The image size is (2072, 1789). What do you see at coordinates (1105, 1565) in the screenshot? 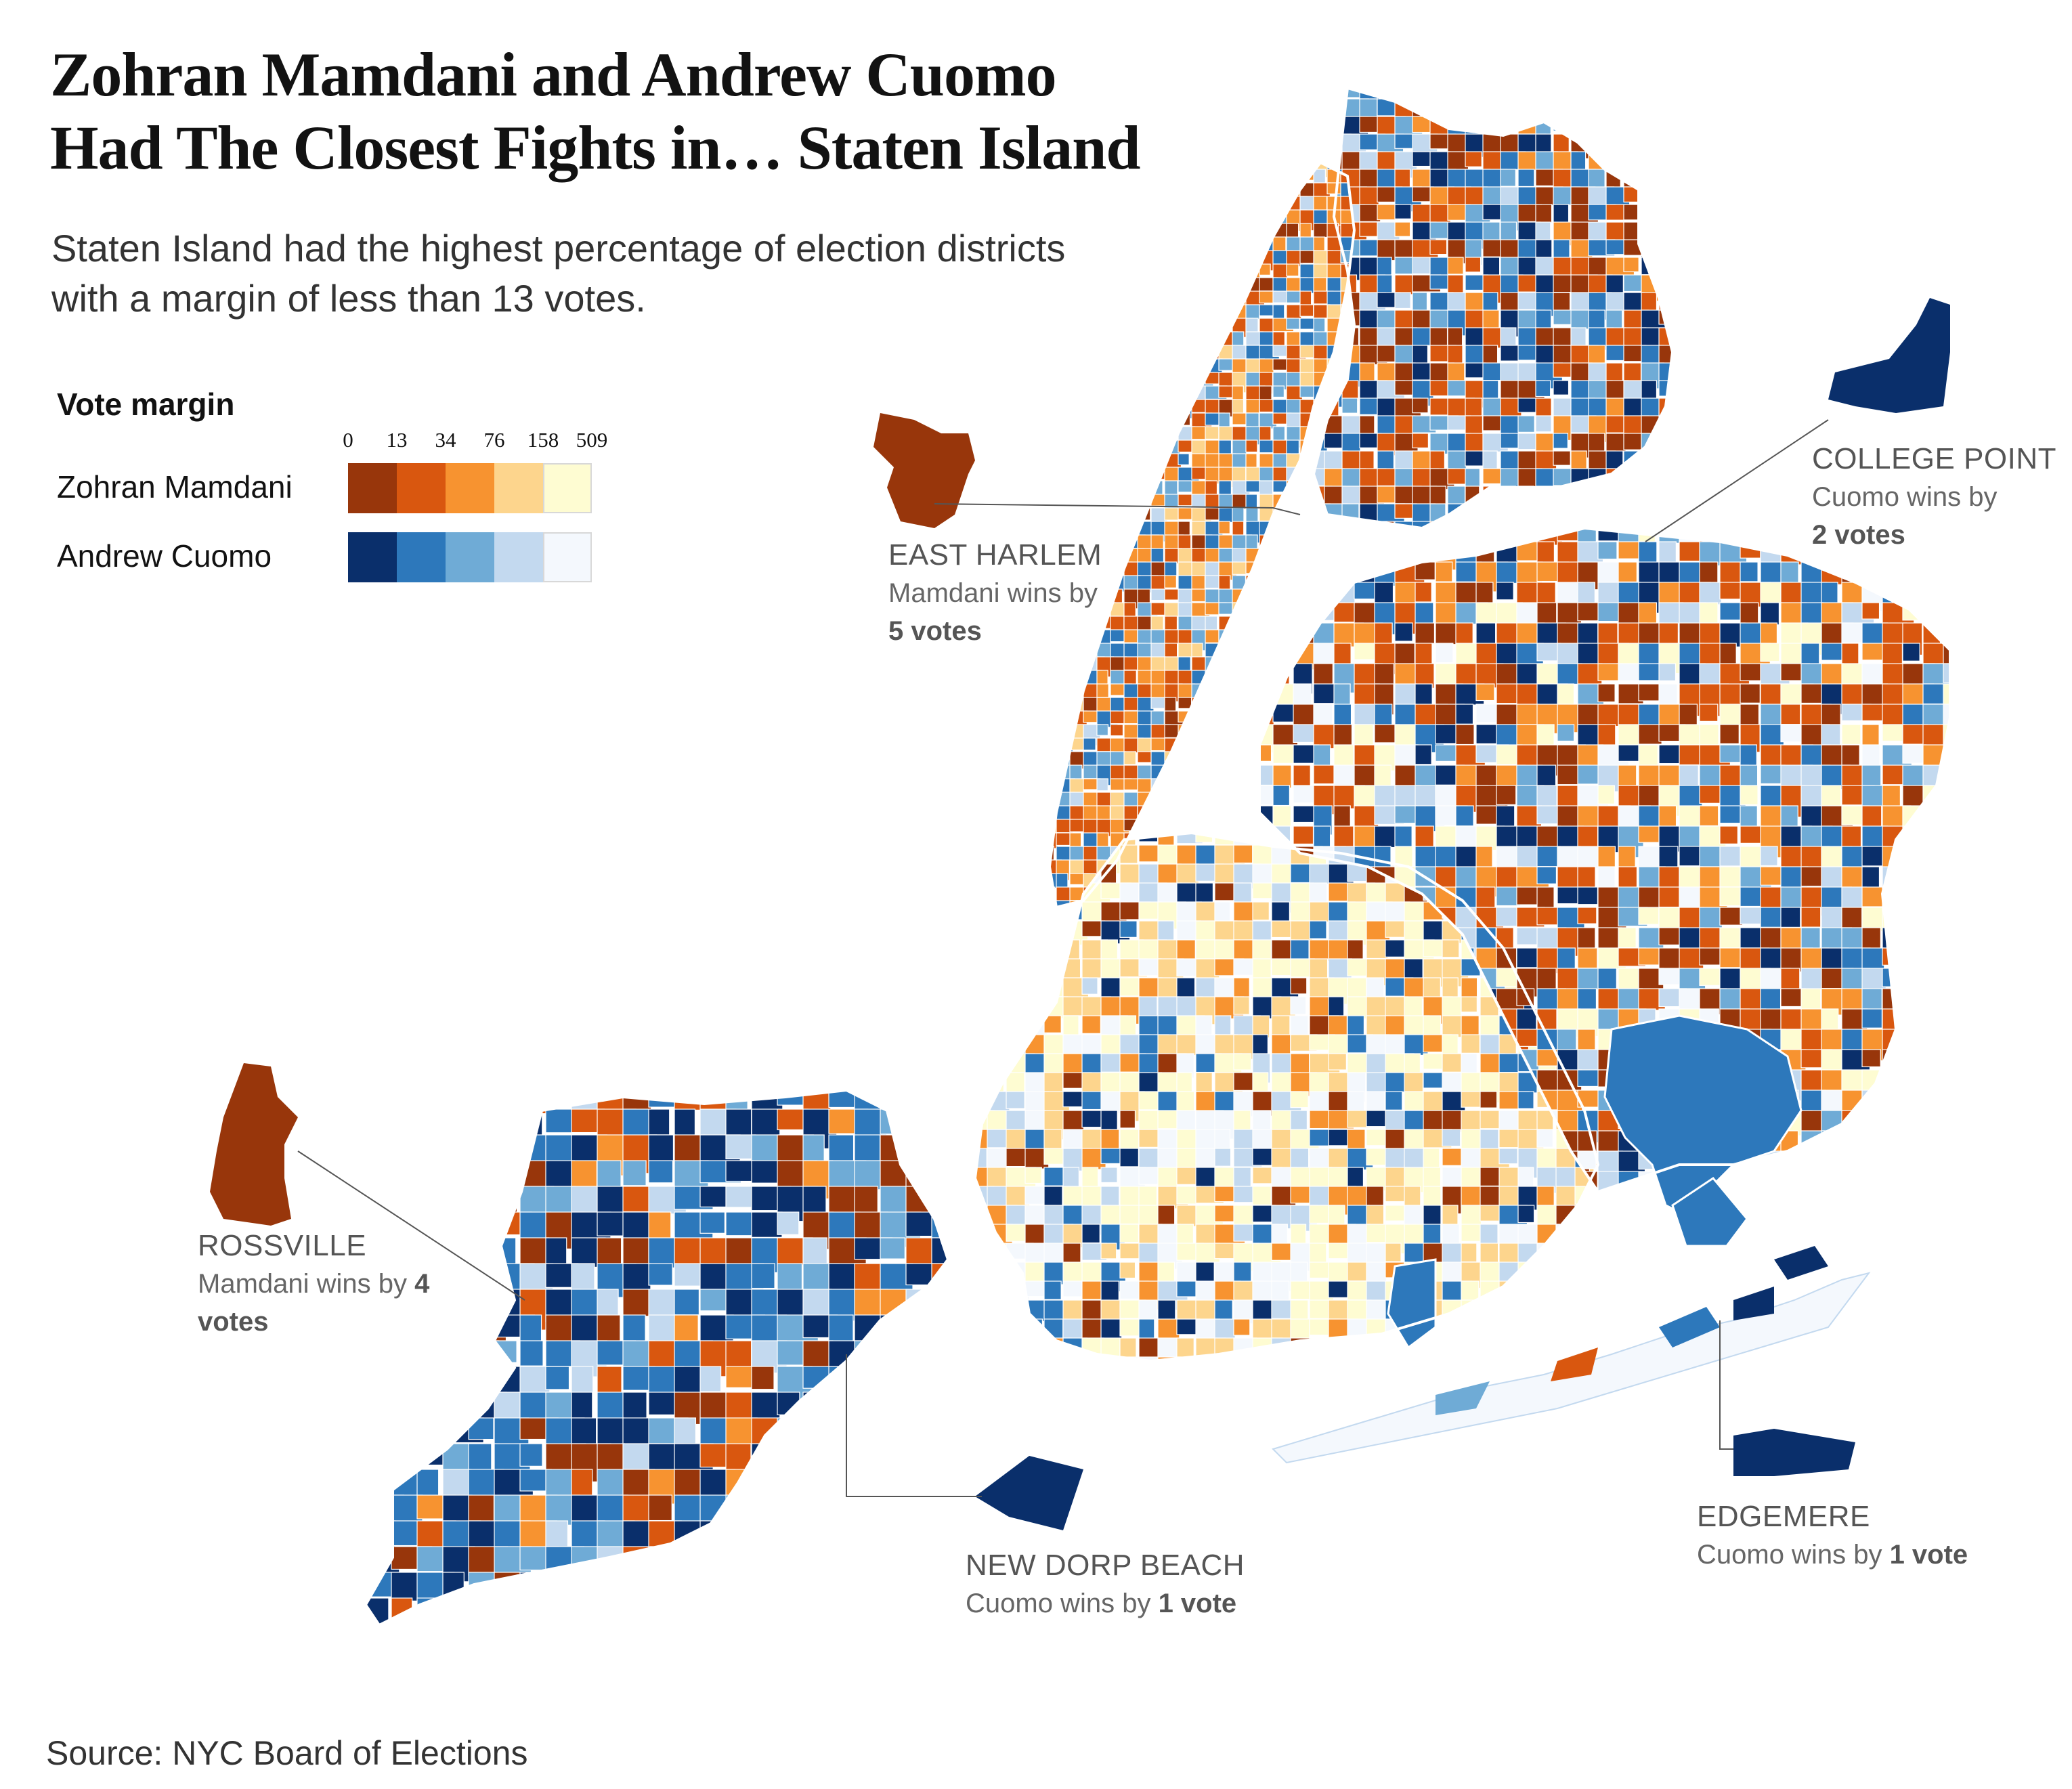
I see `callout-place: NEW DORP BEACH` at bounding box center [1105, 1565].